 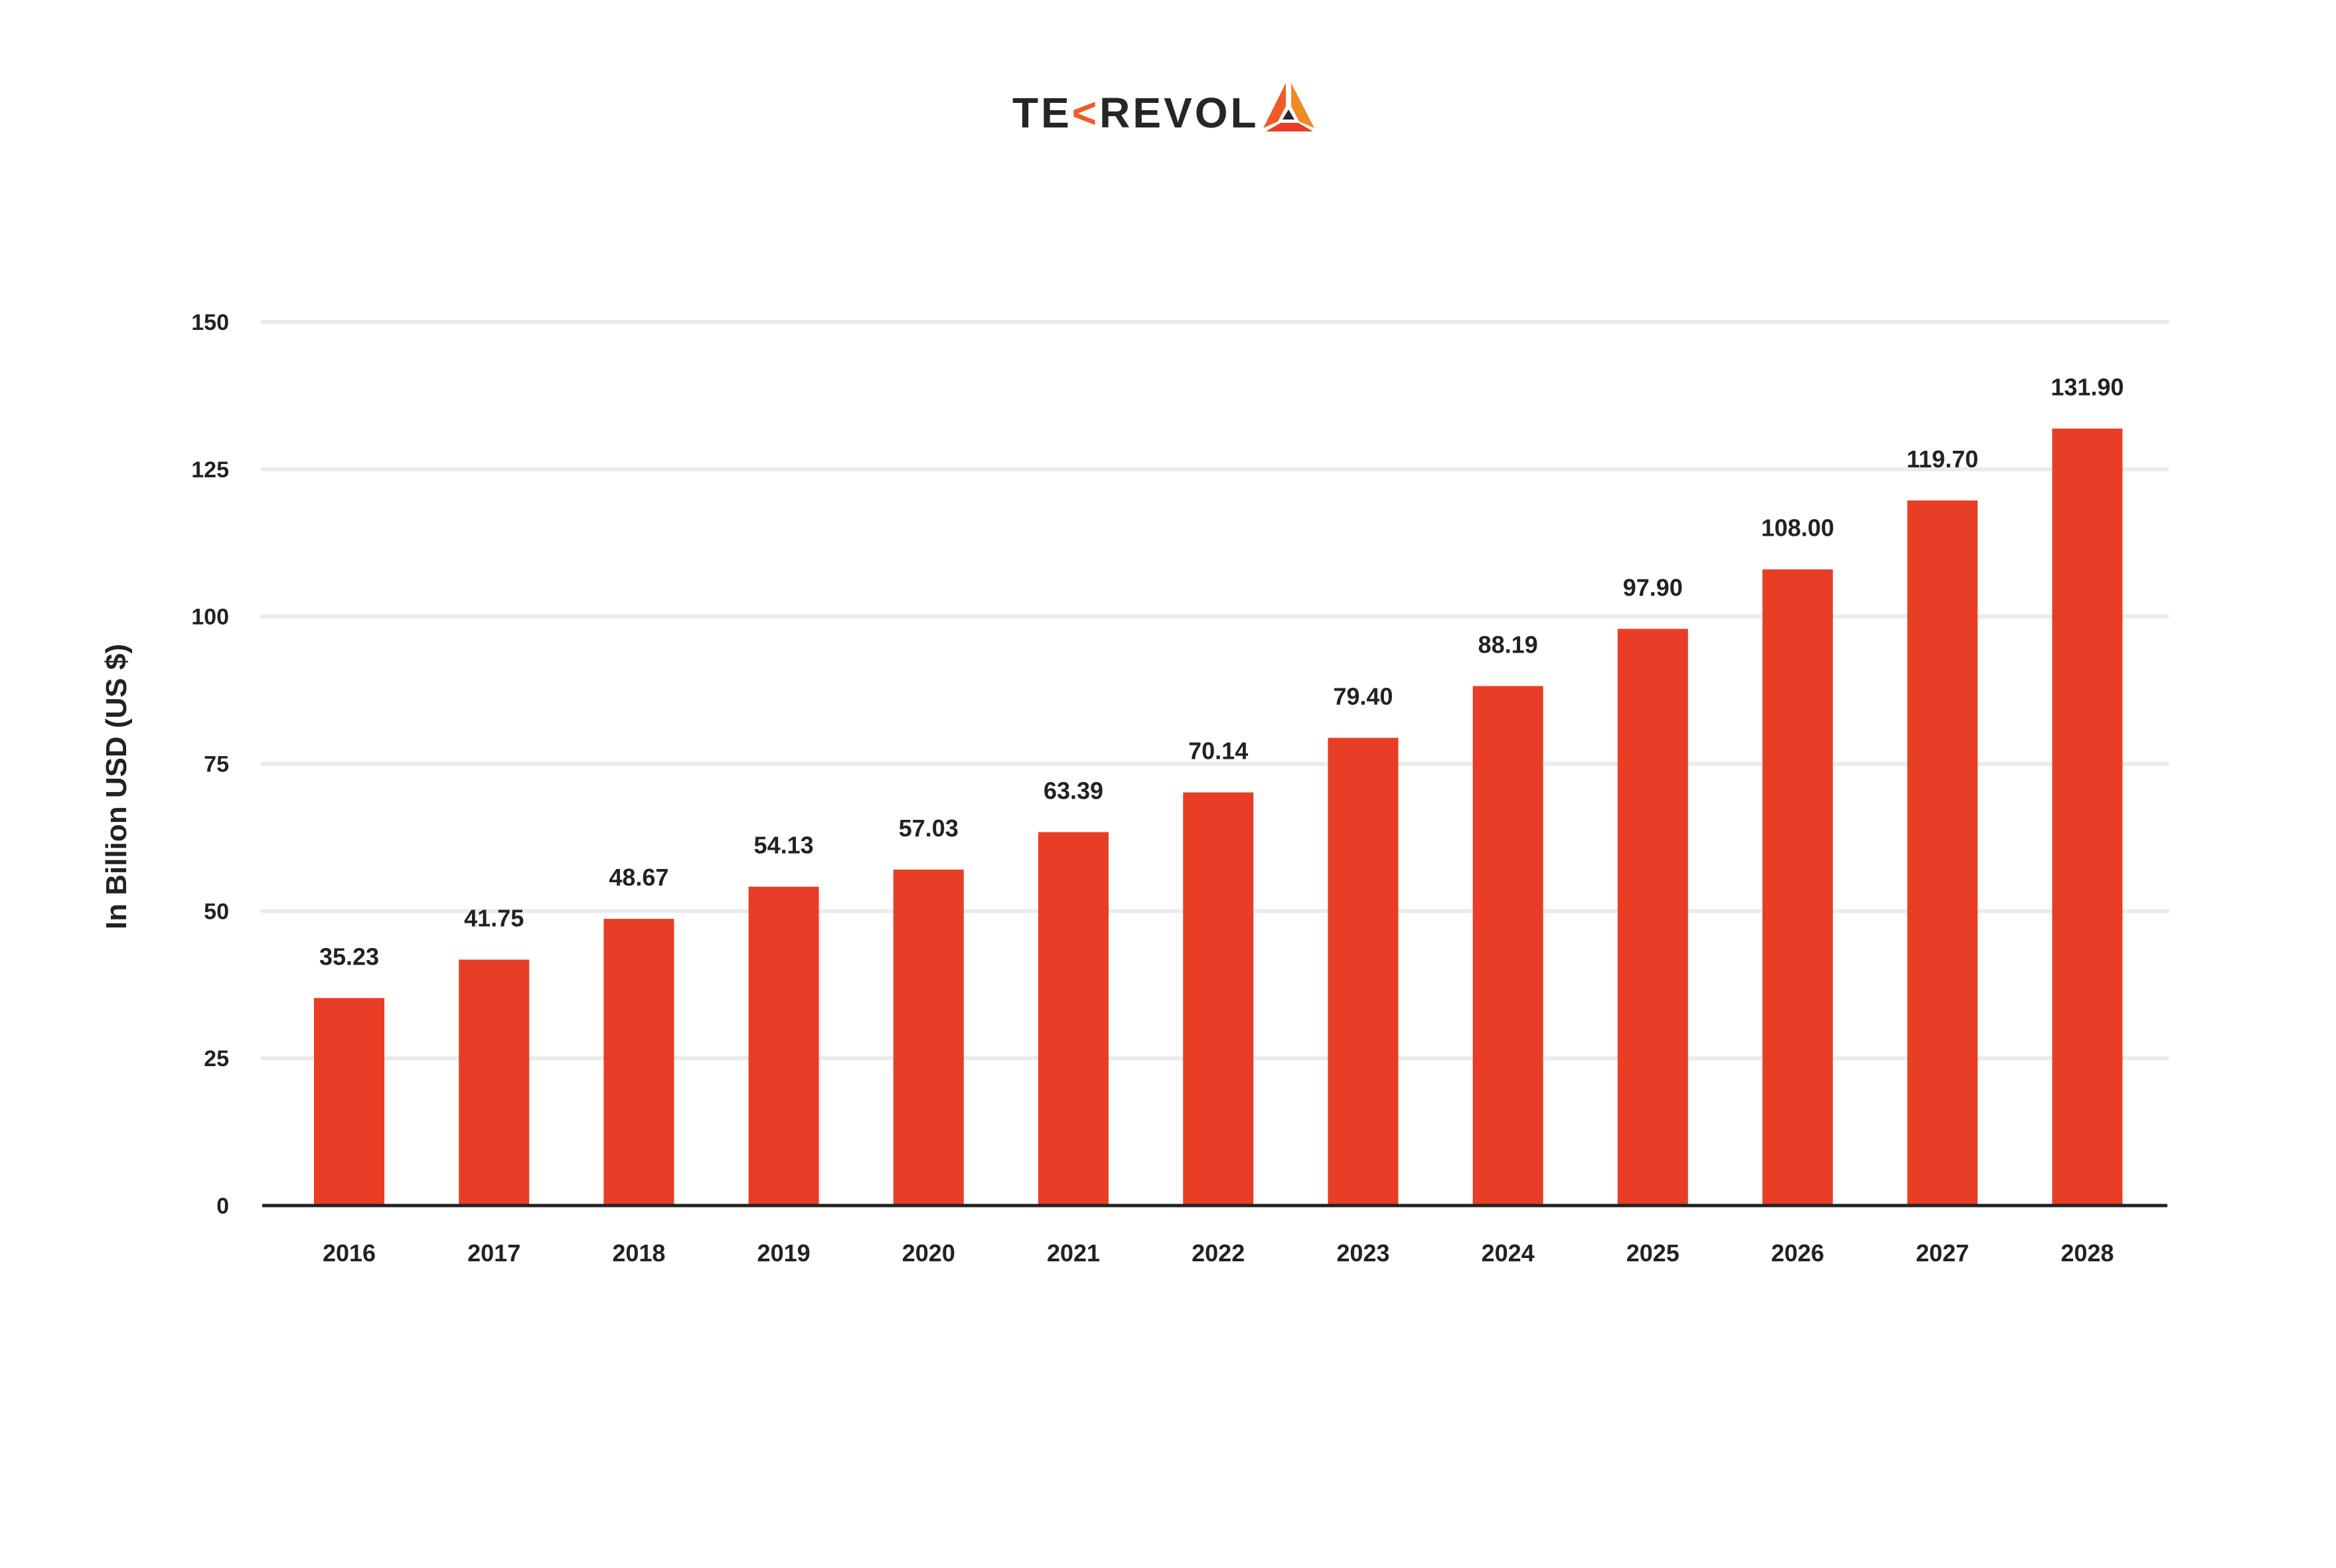 What do you see at coordinates (1302, 106) in the screenshot?
I see `logo-triangle-right` at bounding box center [1302, 106].